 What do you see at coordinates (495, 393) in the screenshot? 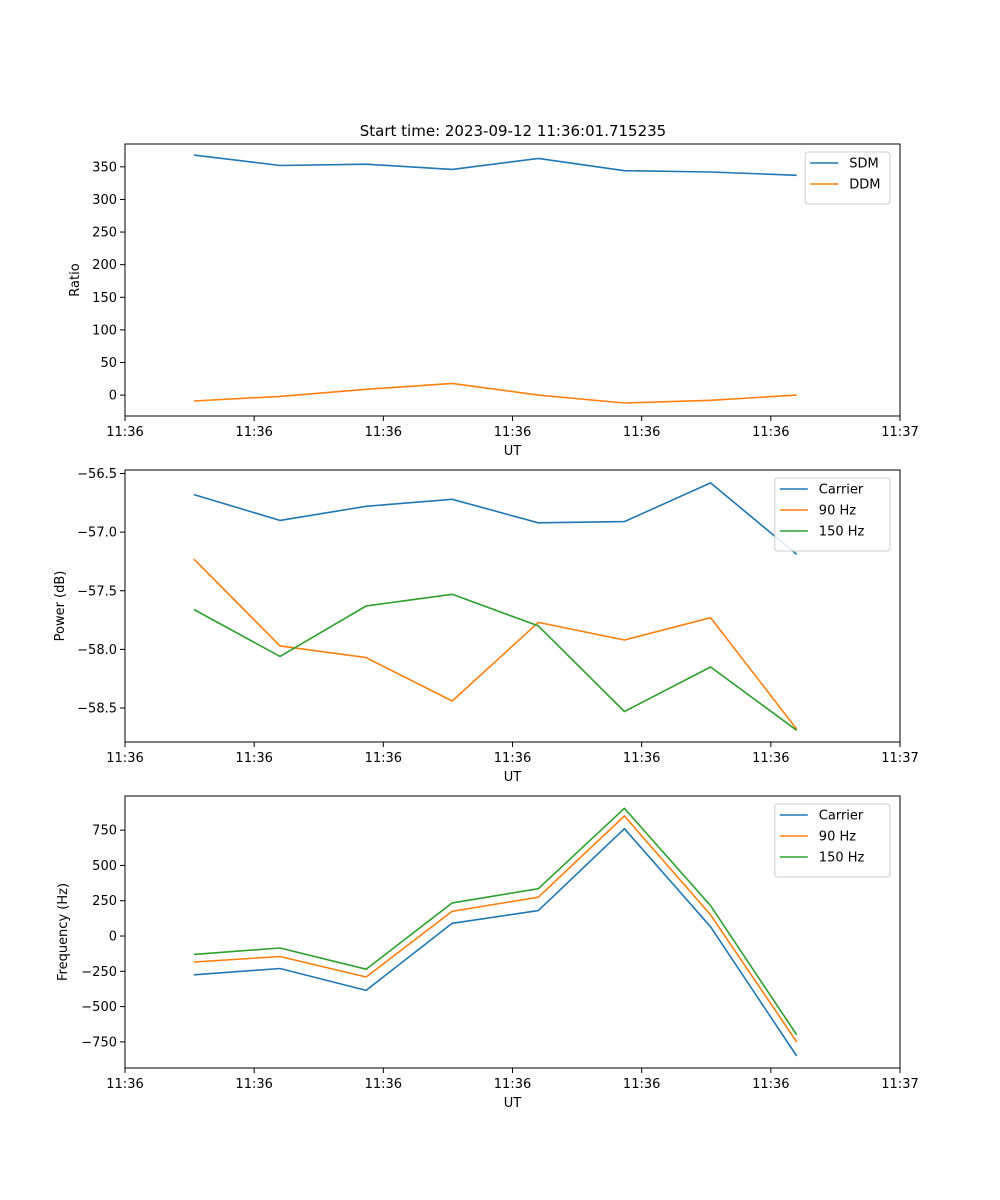
I see `series-line-ddm` at bounding box center [495, 393].